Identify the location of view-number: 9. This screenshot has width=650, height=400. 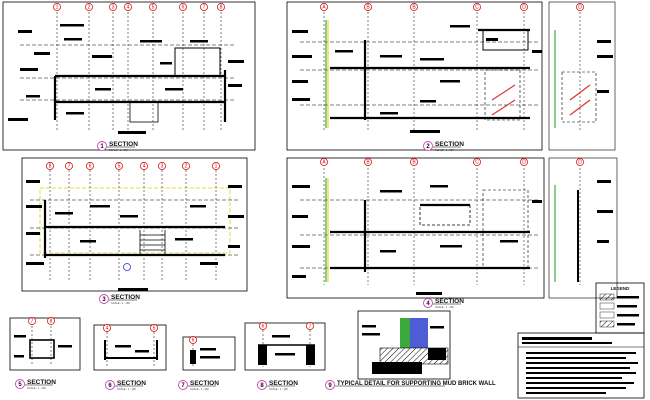
(330, 386).